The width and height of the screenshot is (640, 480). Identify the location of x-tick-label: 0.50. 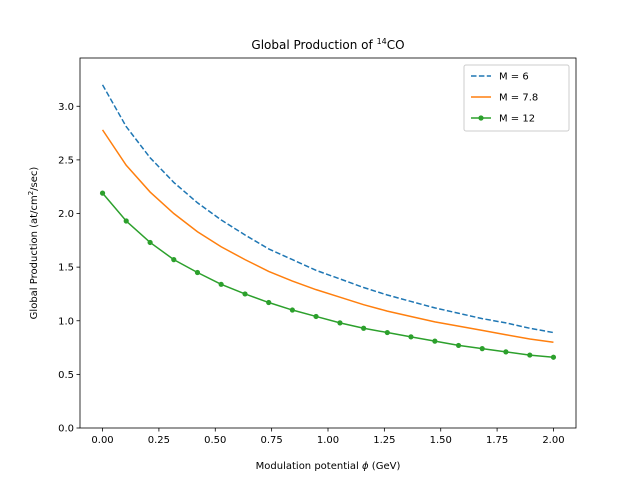
(215, 440).